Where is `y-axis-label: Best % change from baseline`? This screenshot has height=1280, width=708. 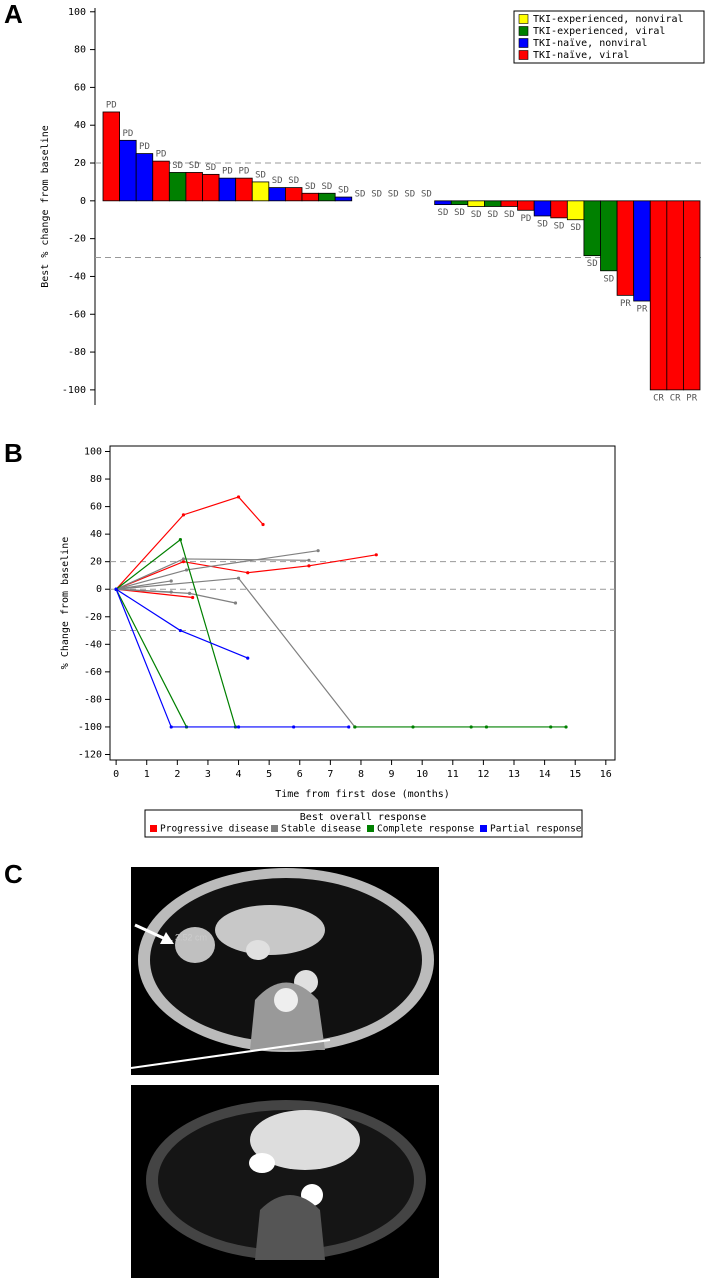 y-axis-label: Best % change from baseline is located at coordinates (45, 206).